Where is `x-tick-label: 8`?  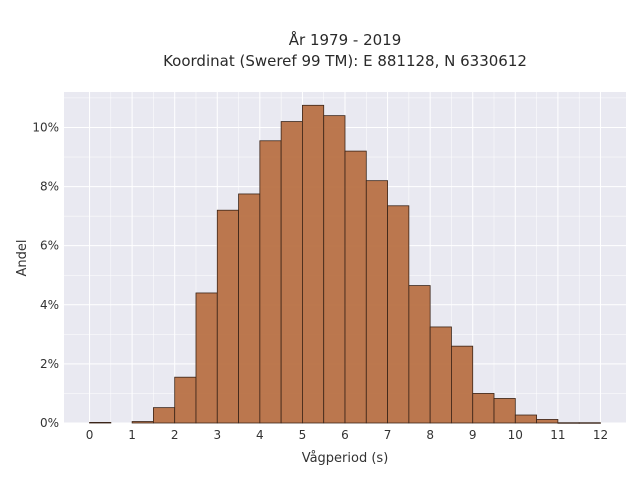
x-tick-label: 8 is located at coordinates (430, 435).